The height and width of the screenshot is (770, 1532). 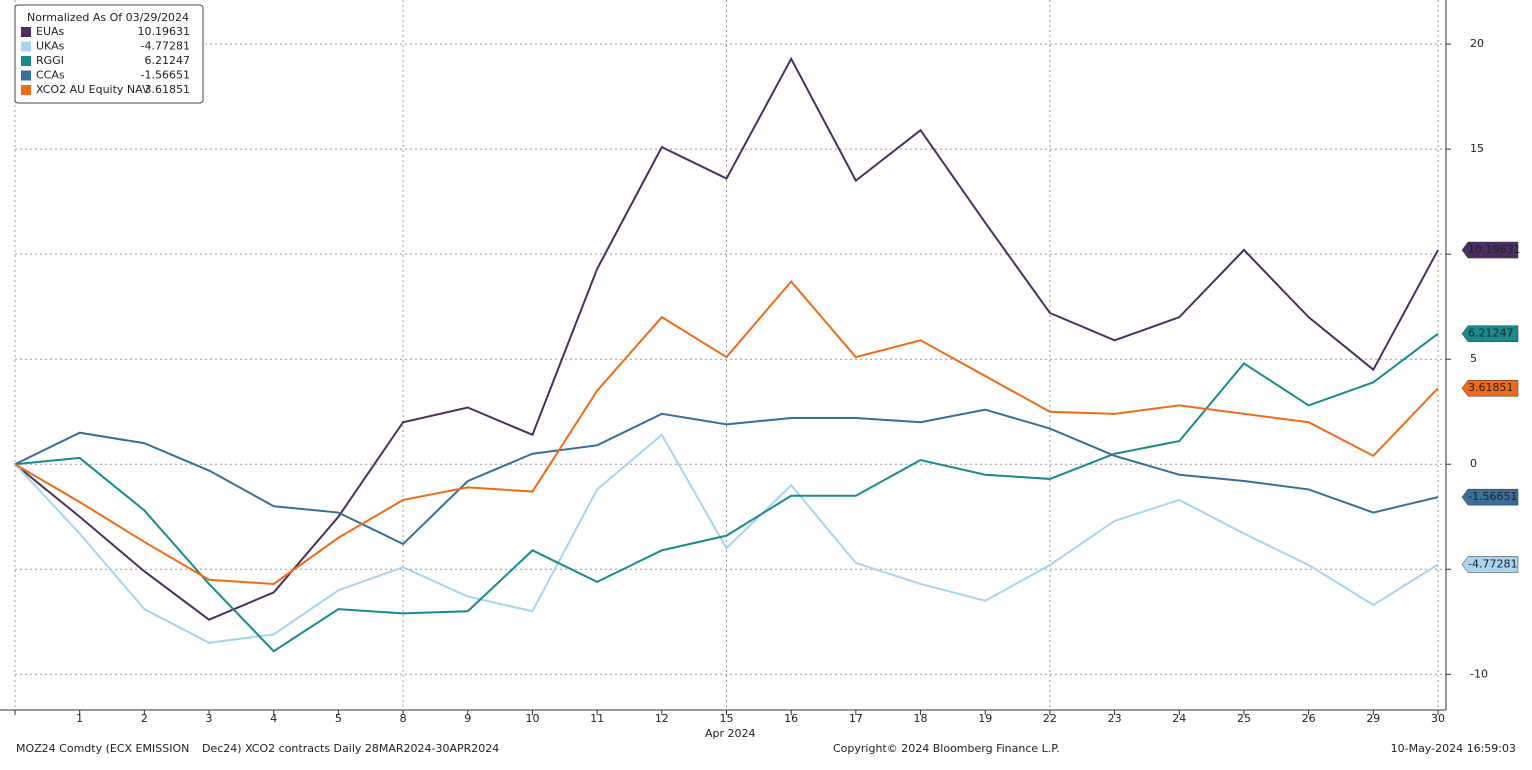 What do you see at coordinates (403, 718) in the screenshot?
I see `x-tick-label: 8` at bounding box center [403, 718].